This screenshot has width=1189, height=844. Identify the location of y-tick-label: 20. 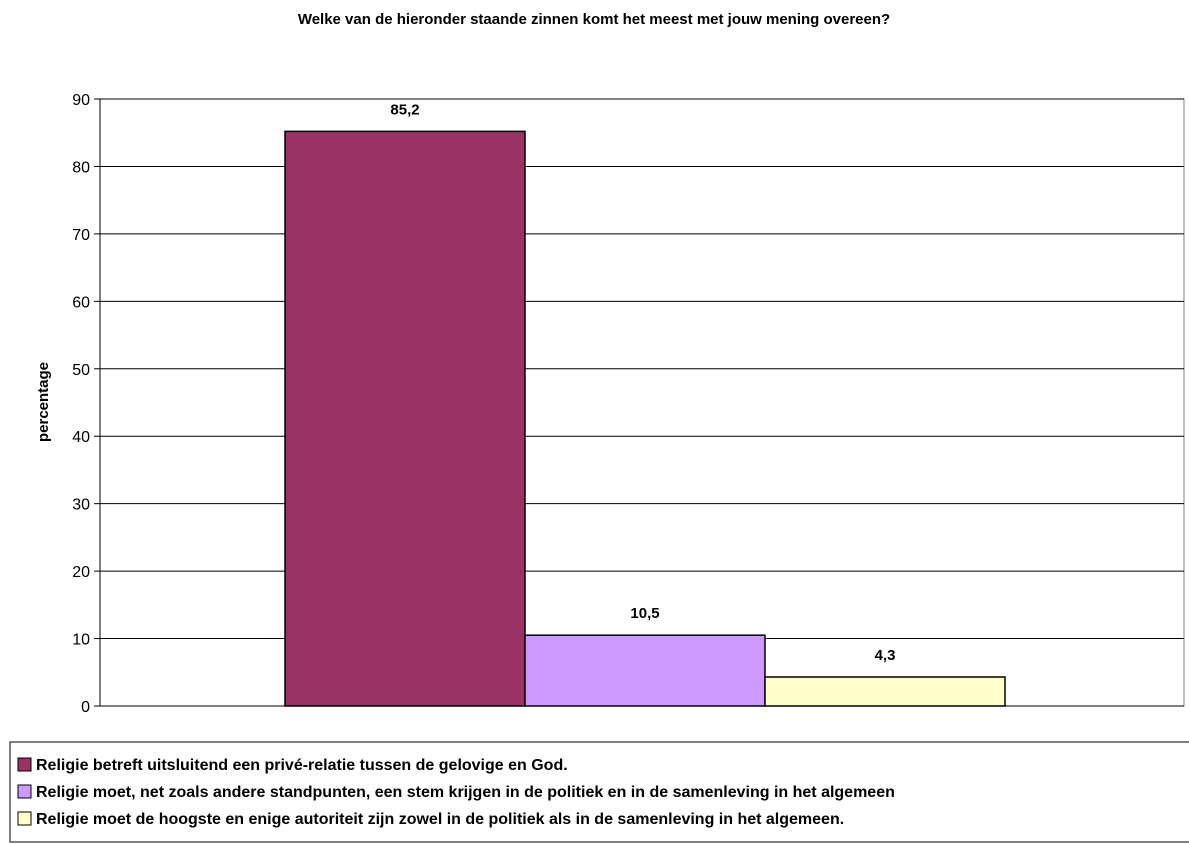
(81, 572).